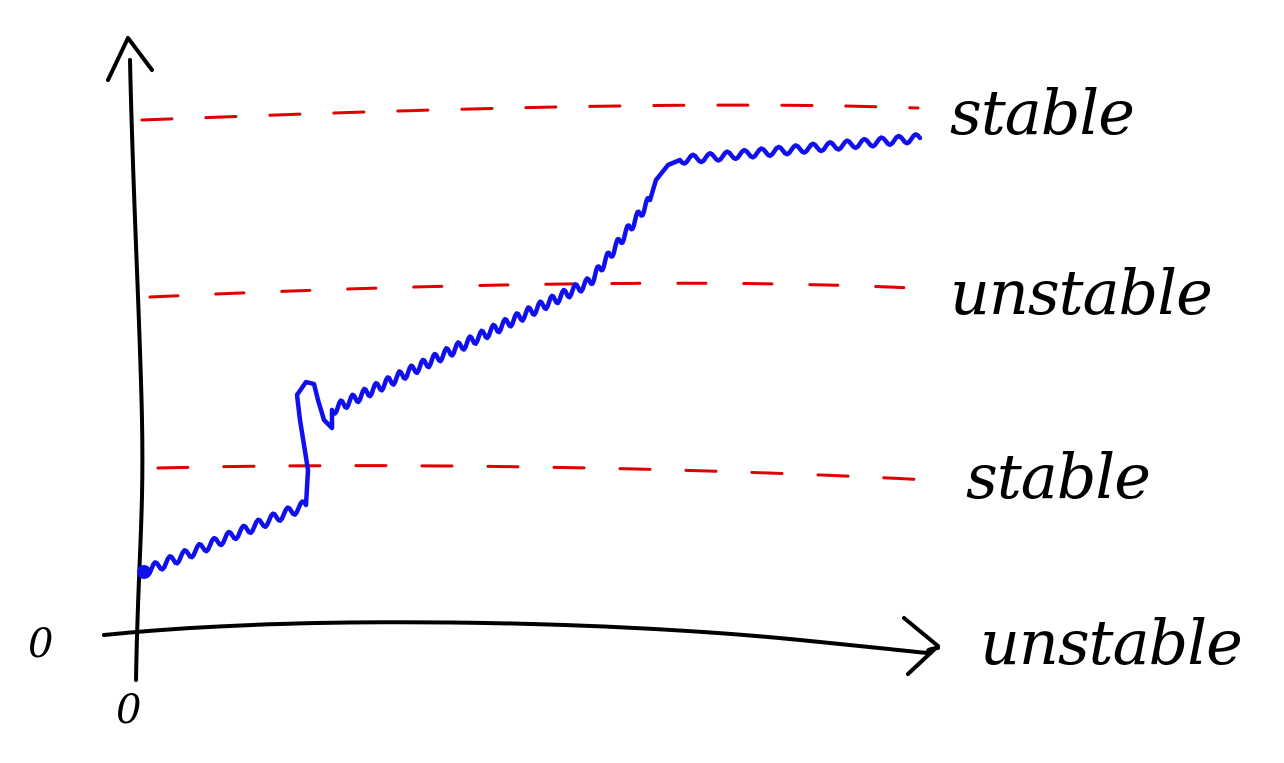  What do you see at coordinates (129, 710) in the screenshot?
I see `origin-x-label: 0` at bounding box center [129, 710].